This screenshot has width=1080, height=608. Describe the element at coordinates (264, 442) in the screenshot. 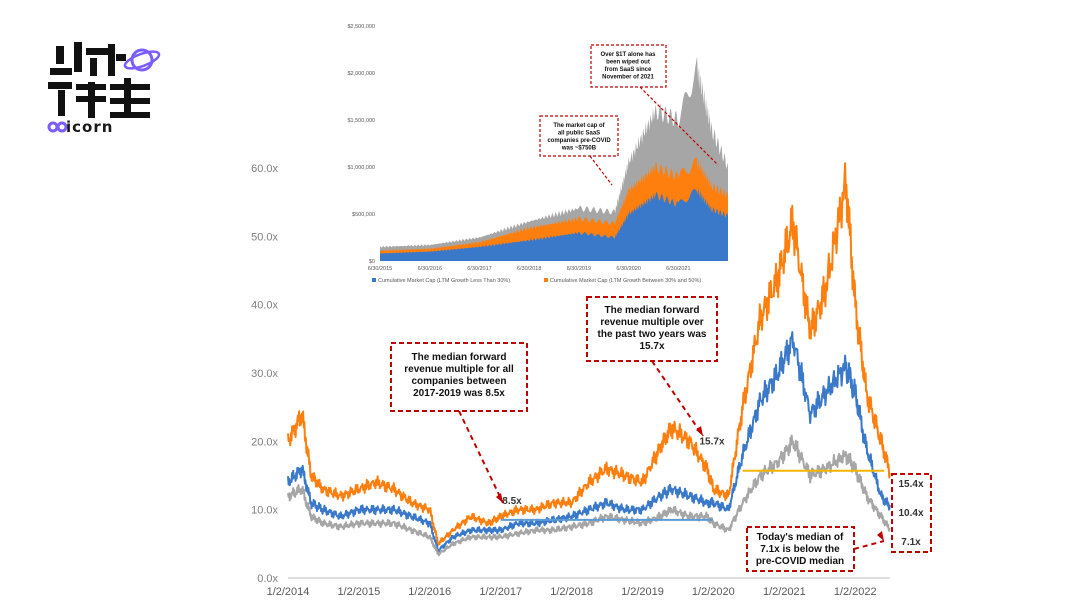

I see `main-y-tick-label: 20.0x` at that location.